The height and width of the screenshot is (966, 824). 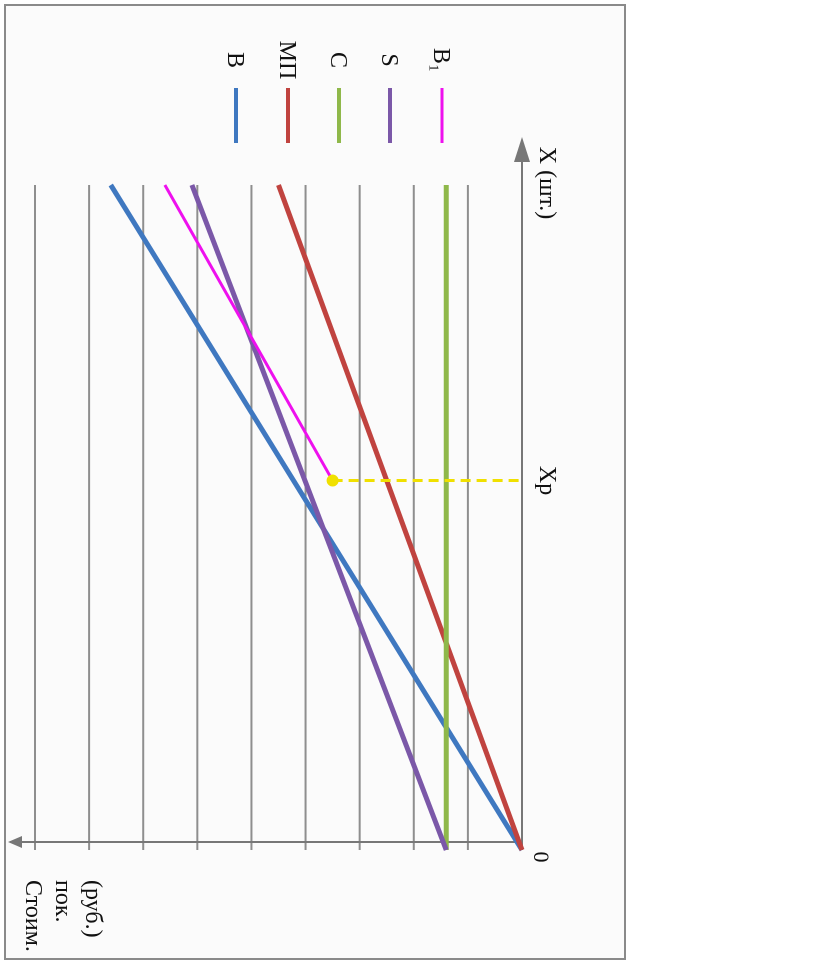 I want to click on break-even-point, so click(x=332, y=480).